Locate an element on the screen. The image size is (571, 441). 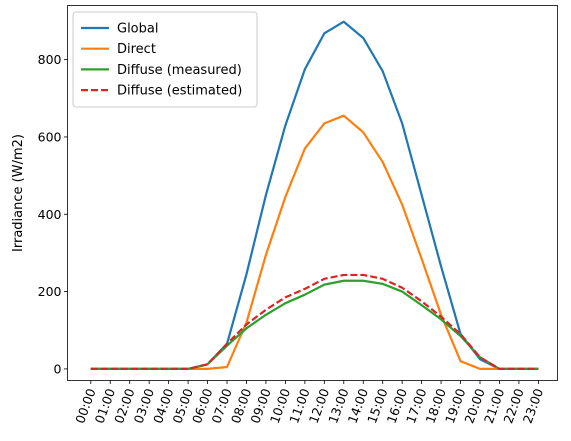
y-tick-label: 0 is located at coordinates (58, 368).